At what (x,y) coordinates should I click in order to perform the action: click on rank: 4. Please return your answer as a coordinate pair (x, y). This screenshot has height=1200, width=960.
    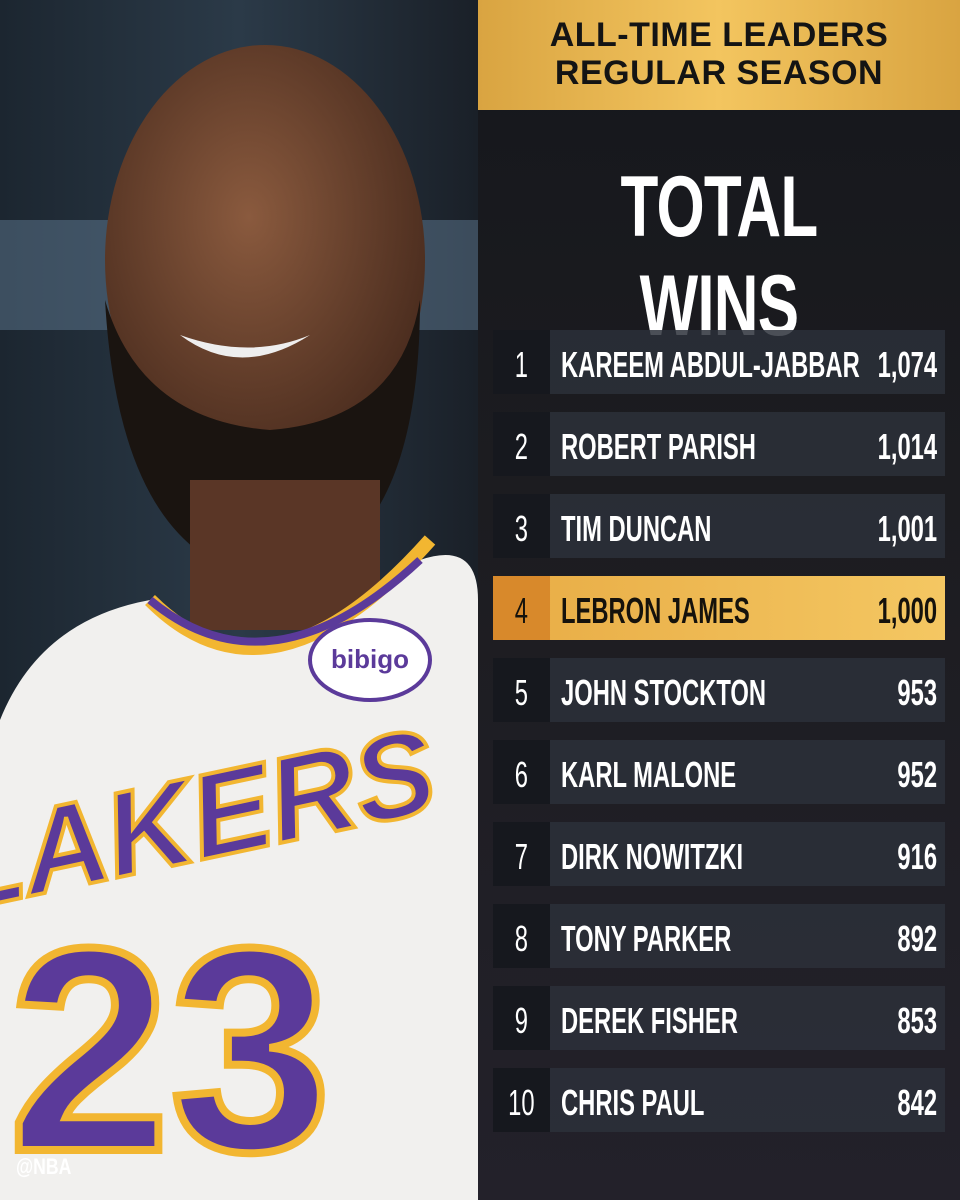
    Looking at the image, I should click on (521, 610).